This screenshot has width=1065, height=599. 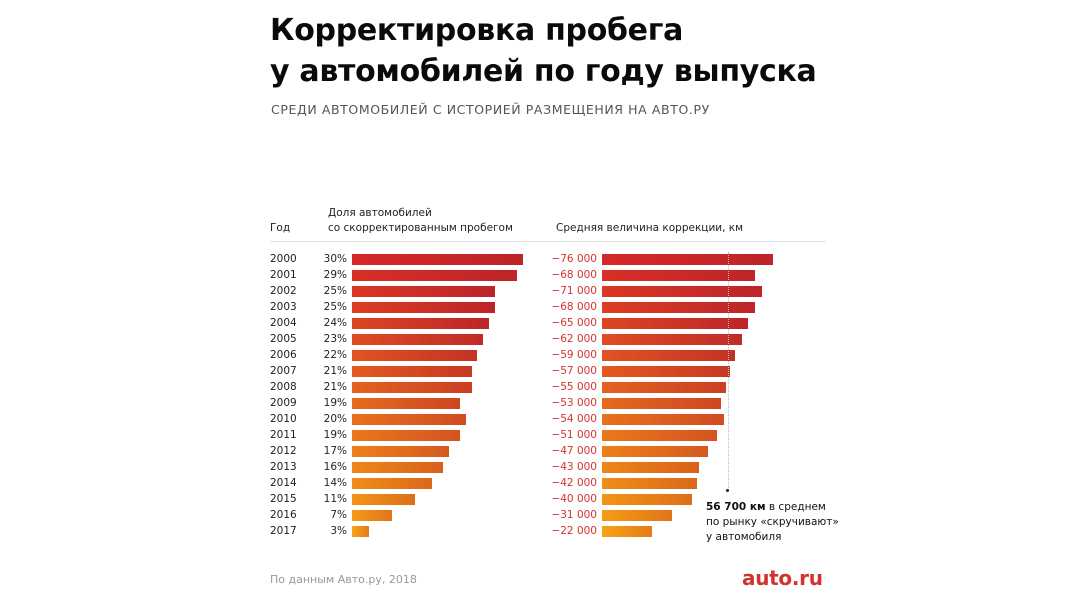 What do you see at coordinates (283, 403) in the screenshot?
I see `year-label: 2009` at bounding box center [283, 403].